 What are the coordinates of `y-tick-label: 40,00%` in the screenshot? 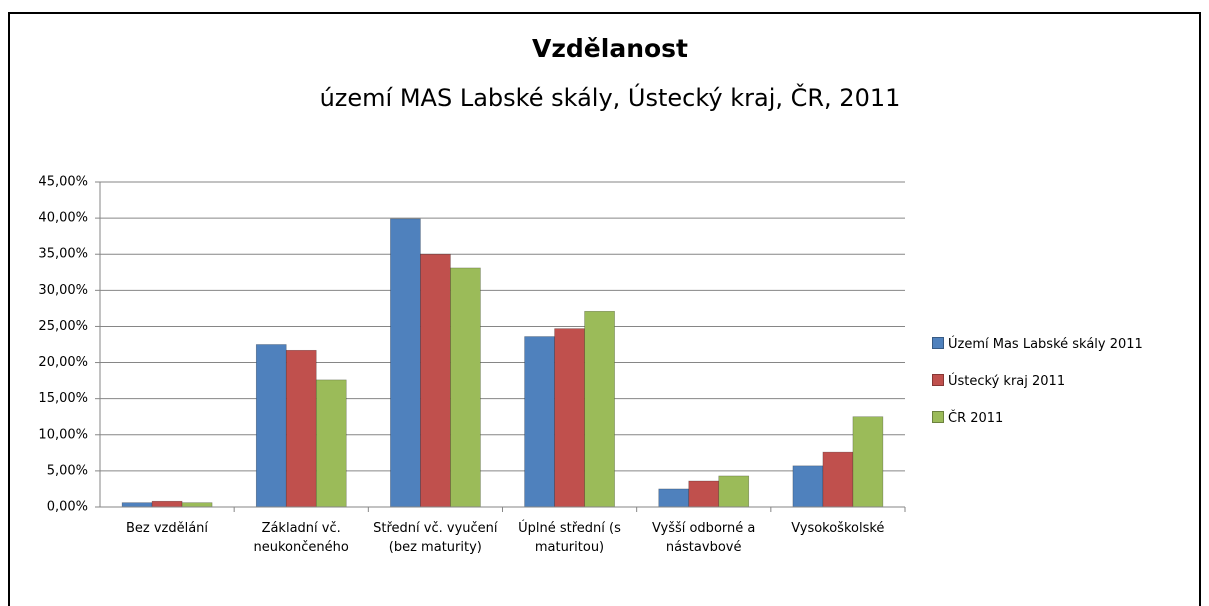 It's located at (63, 218).